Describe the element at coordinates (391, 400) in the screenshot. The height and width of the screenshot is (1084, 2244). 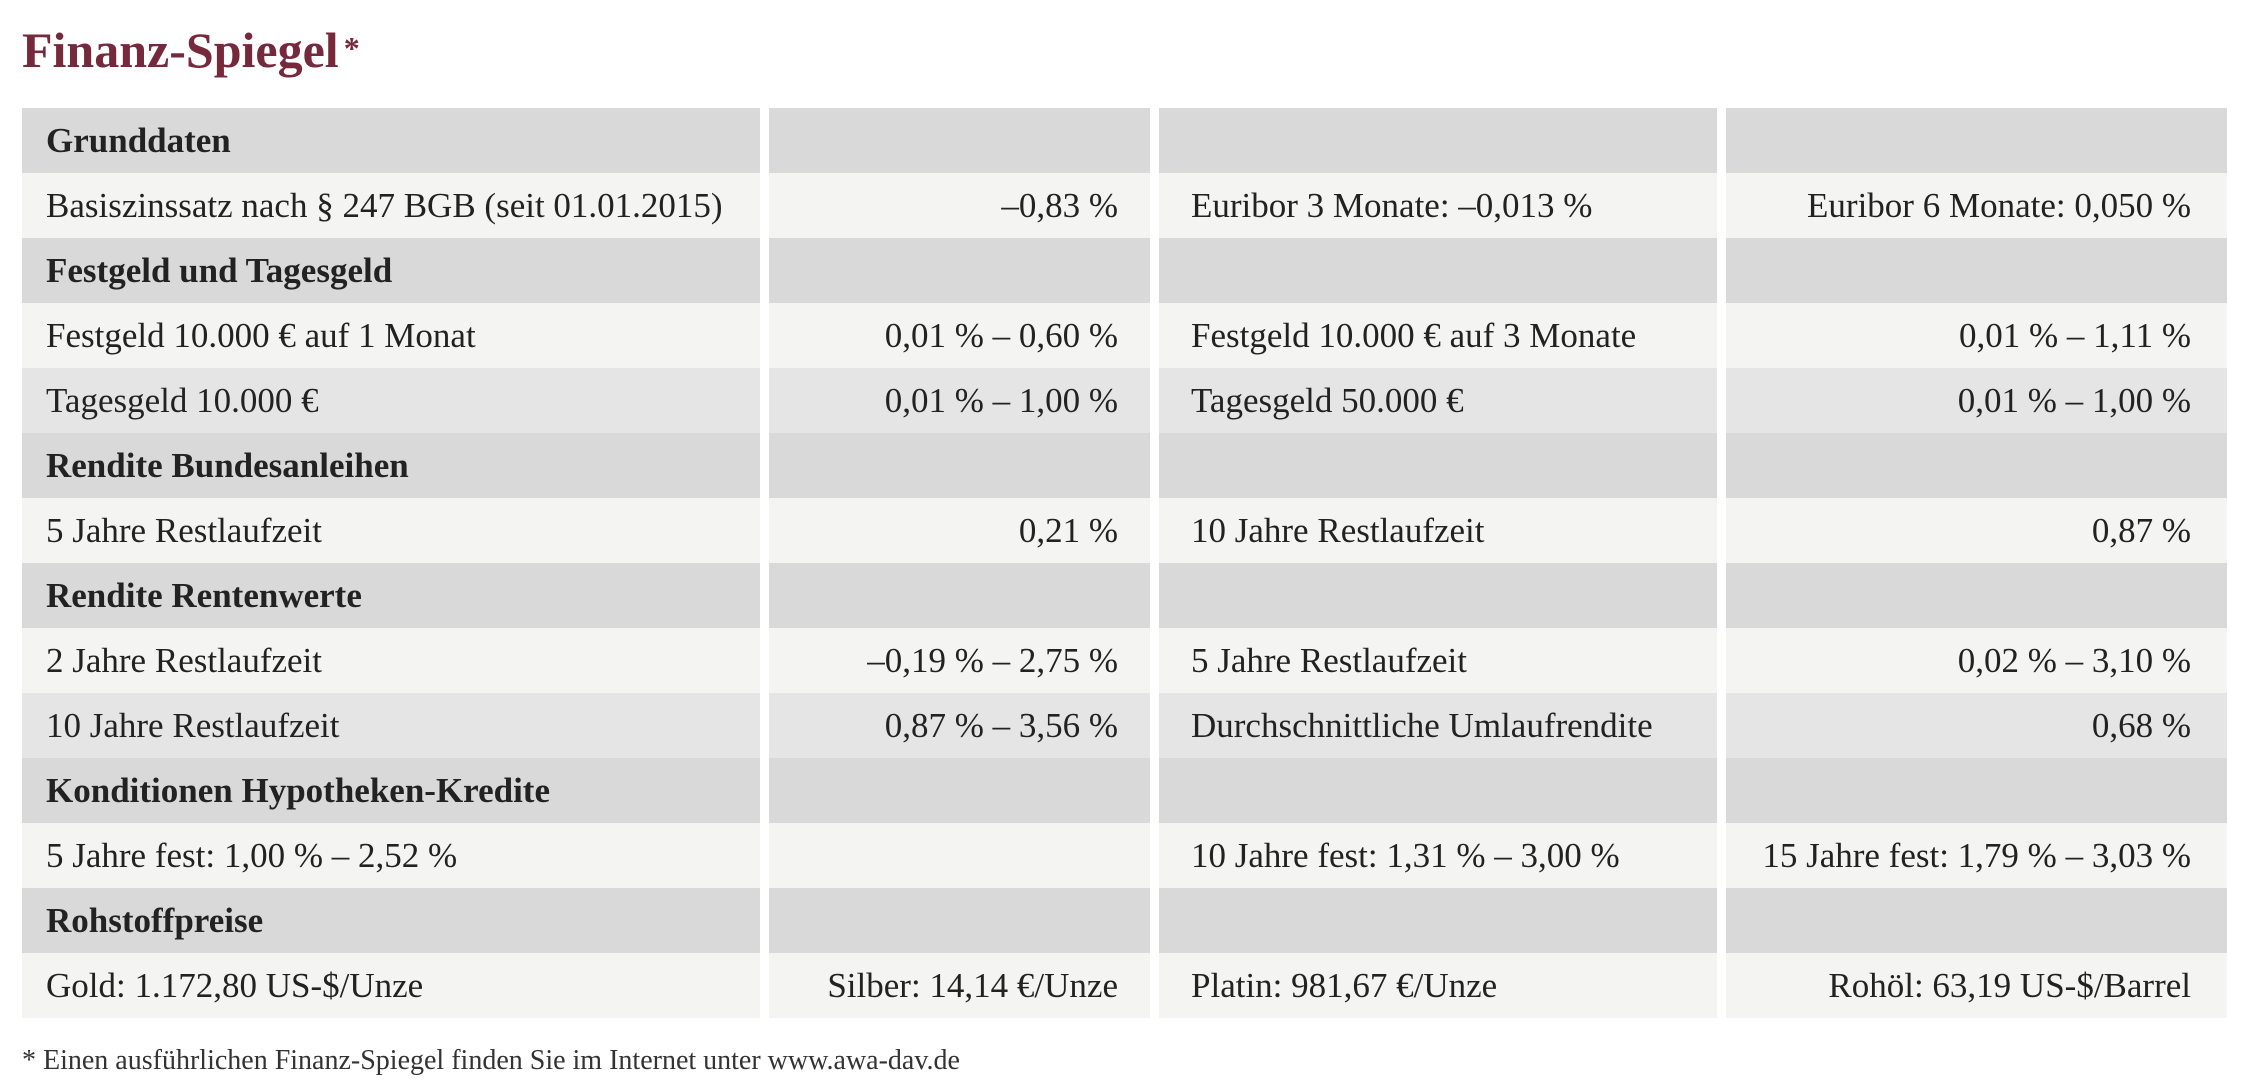
I see `item-label: Tagesgeld 10.000 €` at that location.